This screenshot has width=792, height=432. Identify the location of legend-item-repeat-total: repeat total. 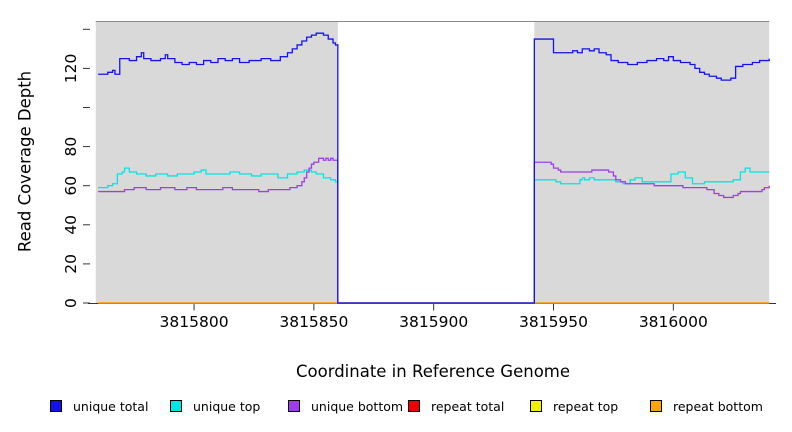
(456, 406).